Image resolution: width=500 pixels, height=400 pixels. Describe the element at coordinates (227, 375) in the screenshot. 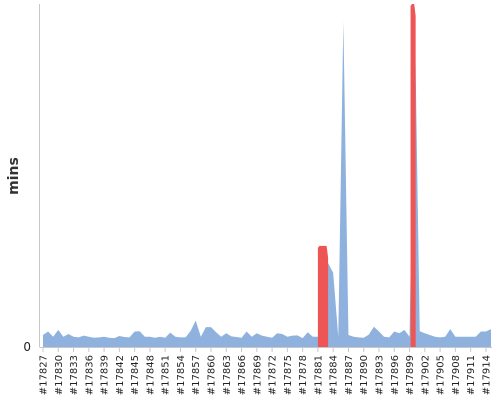

I see `x-tick-label: #17863` at that location.